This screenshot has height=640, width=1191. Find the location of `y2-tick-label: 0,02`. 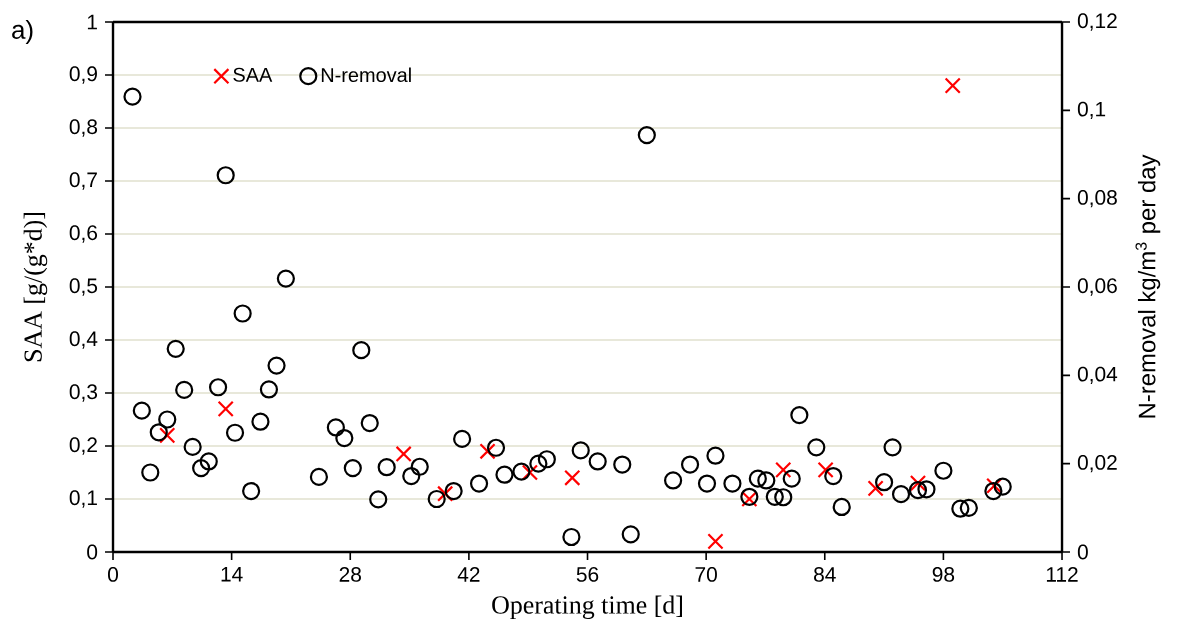

y2-tick-label: 0,02 is located at coordinates (1097, 464).